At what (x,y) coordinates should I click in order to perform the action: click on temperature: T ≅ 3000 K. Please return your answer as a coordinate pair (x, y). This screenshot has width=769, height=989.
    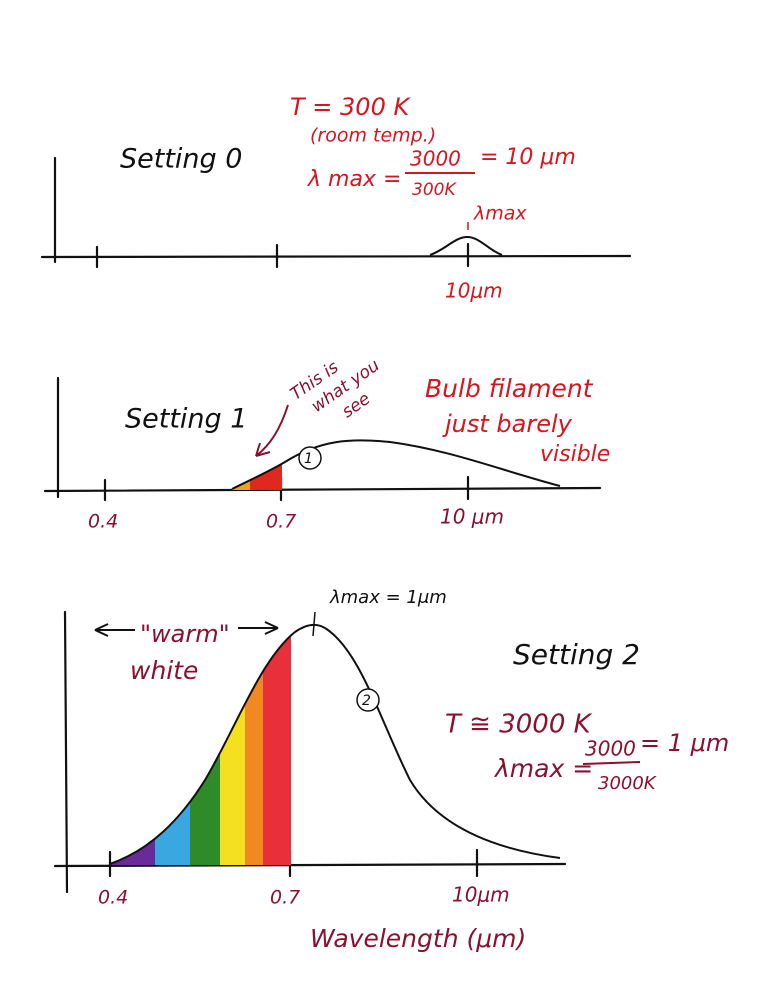
    Looking at the image, I should click on (519, 725).